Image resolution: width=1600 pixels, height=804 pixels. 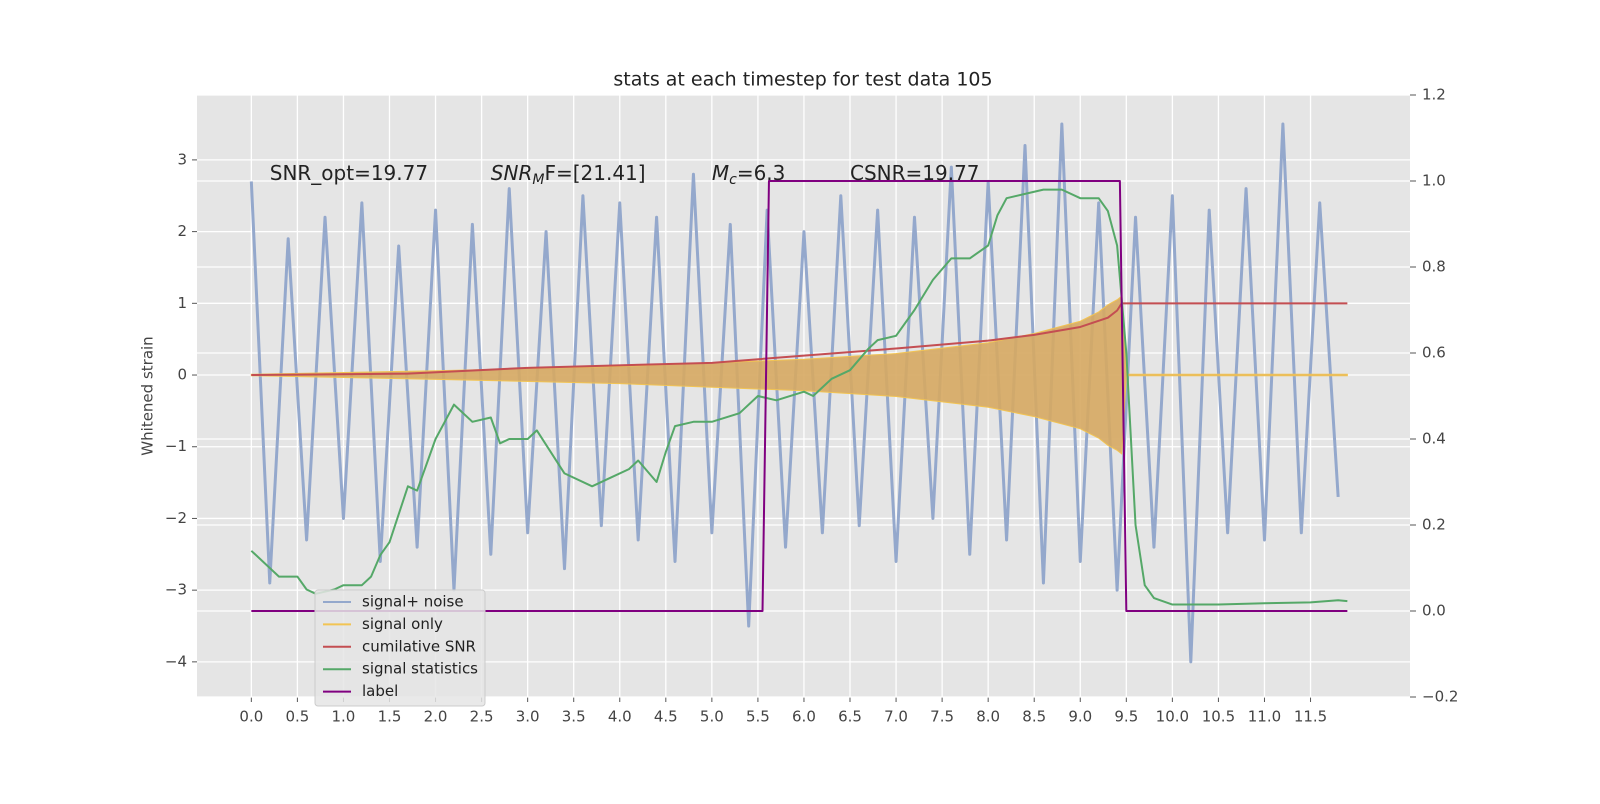 What do you see at coordinates (176, 518) in the screenshot?
I see `y-tick-label: −2` at bounding box center [176, 518].